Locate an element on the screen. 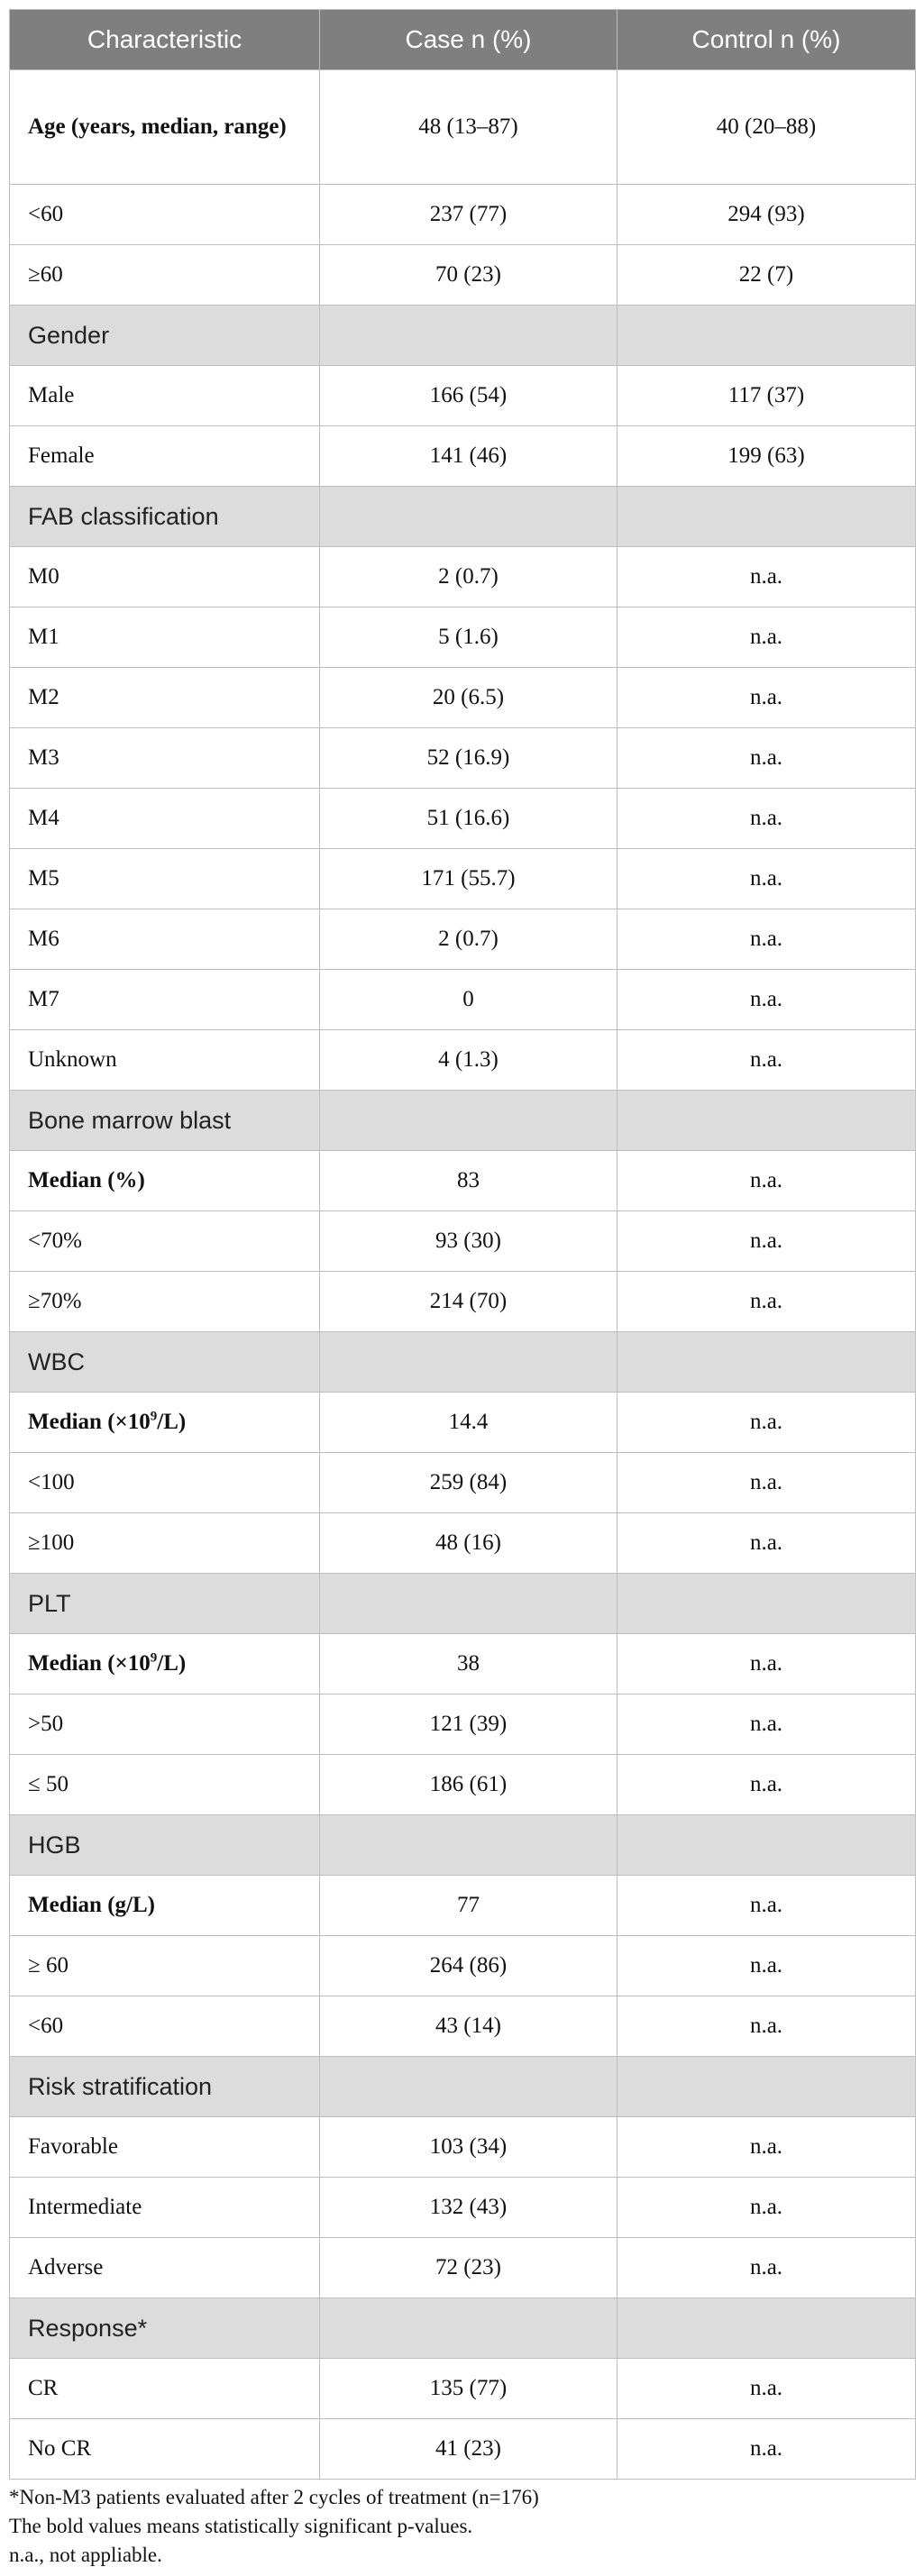 This screenshot has width=924, height=2576. table-row: M7 0 n.a. is located at coordinates (462, 1000).